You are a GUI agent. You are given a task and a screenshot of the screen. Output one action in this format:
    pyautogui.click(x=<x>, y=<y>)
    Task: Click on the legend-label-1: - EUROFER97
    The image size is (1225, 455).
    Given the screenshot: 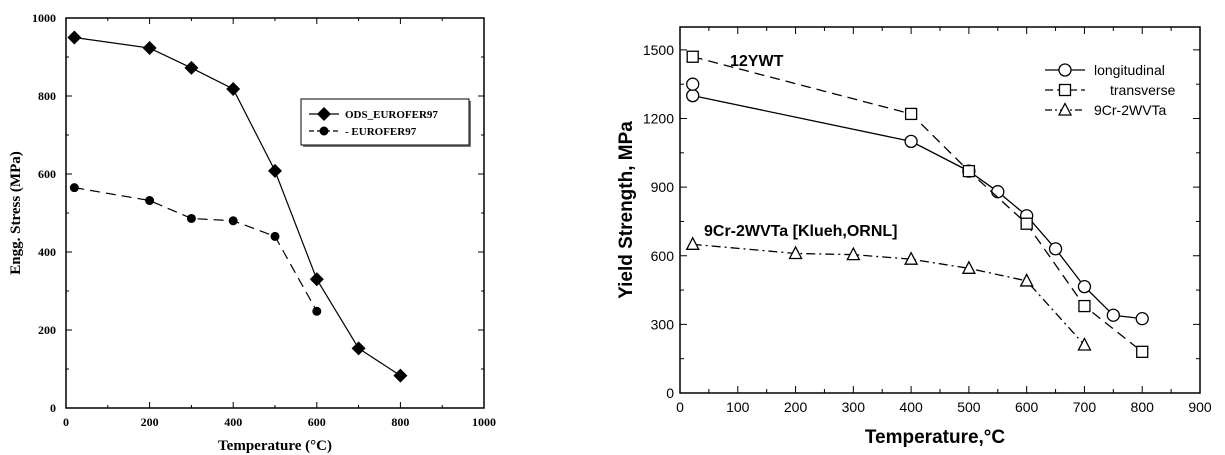 What is the action you would take?
    pyautogui.click(x=381, y=132)
    